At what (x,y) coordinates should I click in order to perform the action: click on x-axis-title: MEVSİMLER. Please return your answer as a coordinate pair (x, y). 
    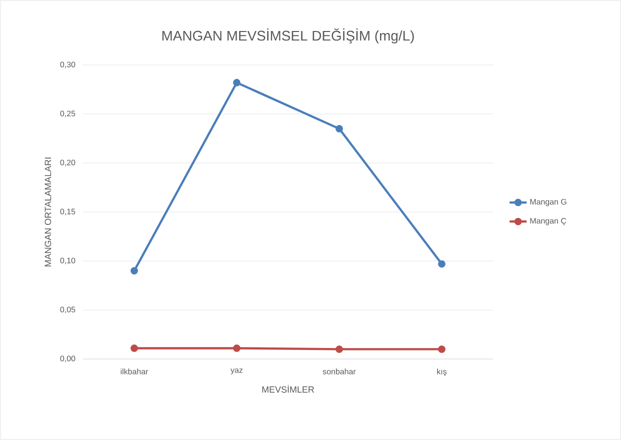
    Looking at the image, I should click on (288, 388).